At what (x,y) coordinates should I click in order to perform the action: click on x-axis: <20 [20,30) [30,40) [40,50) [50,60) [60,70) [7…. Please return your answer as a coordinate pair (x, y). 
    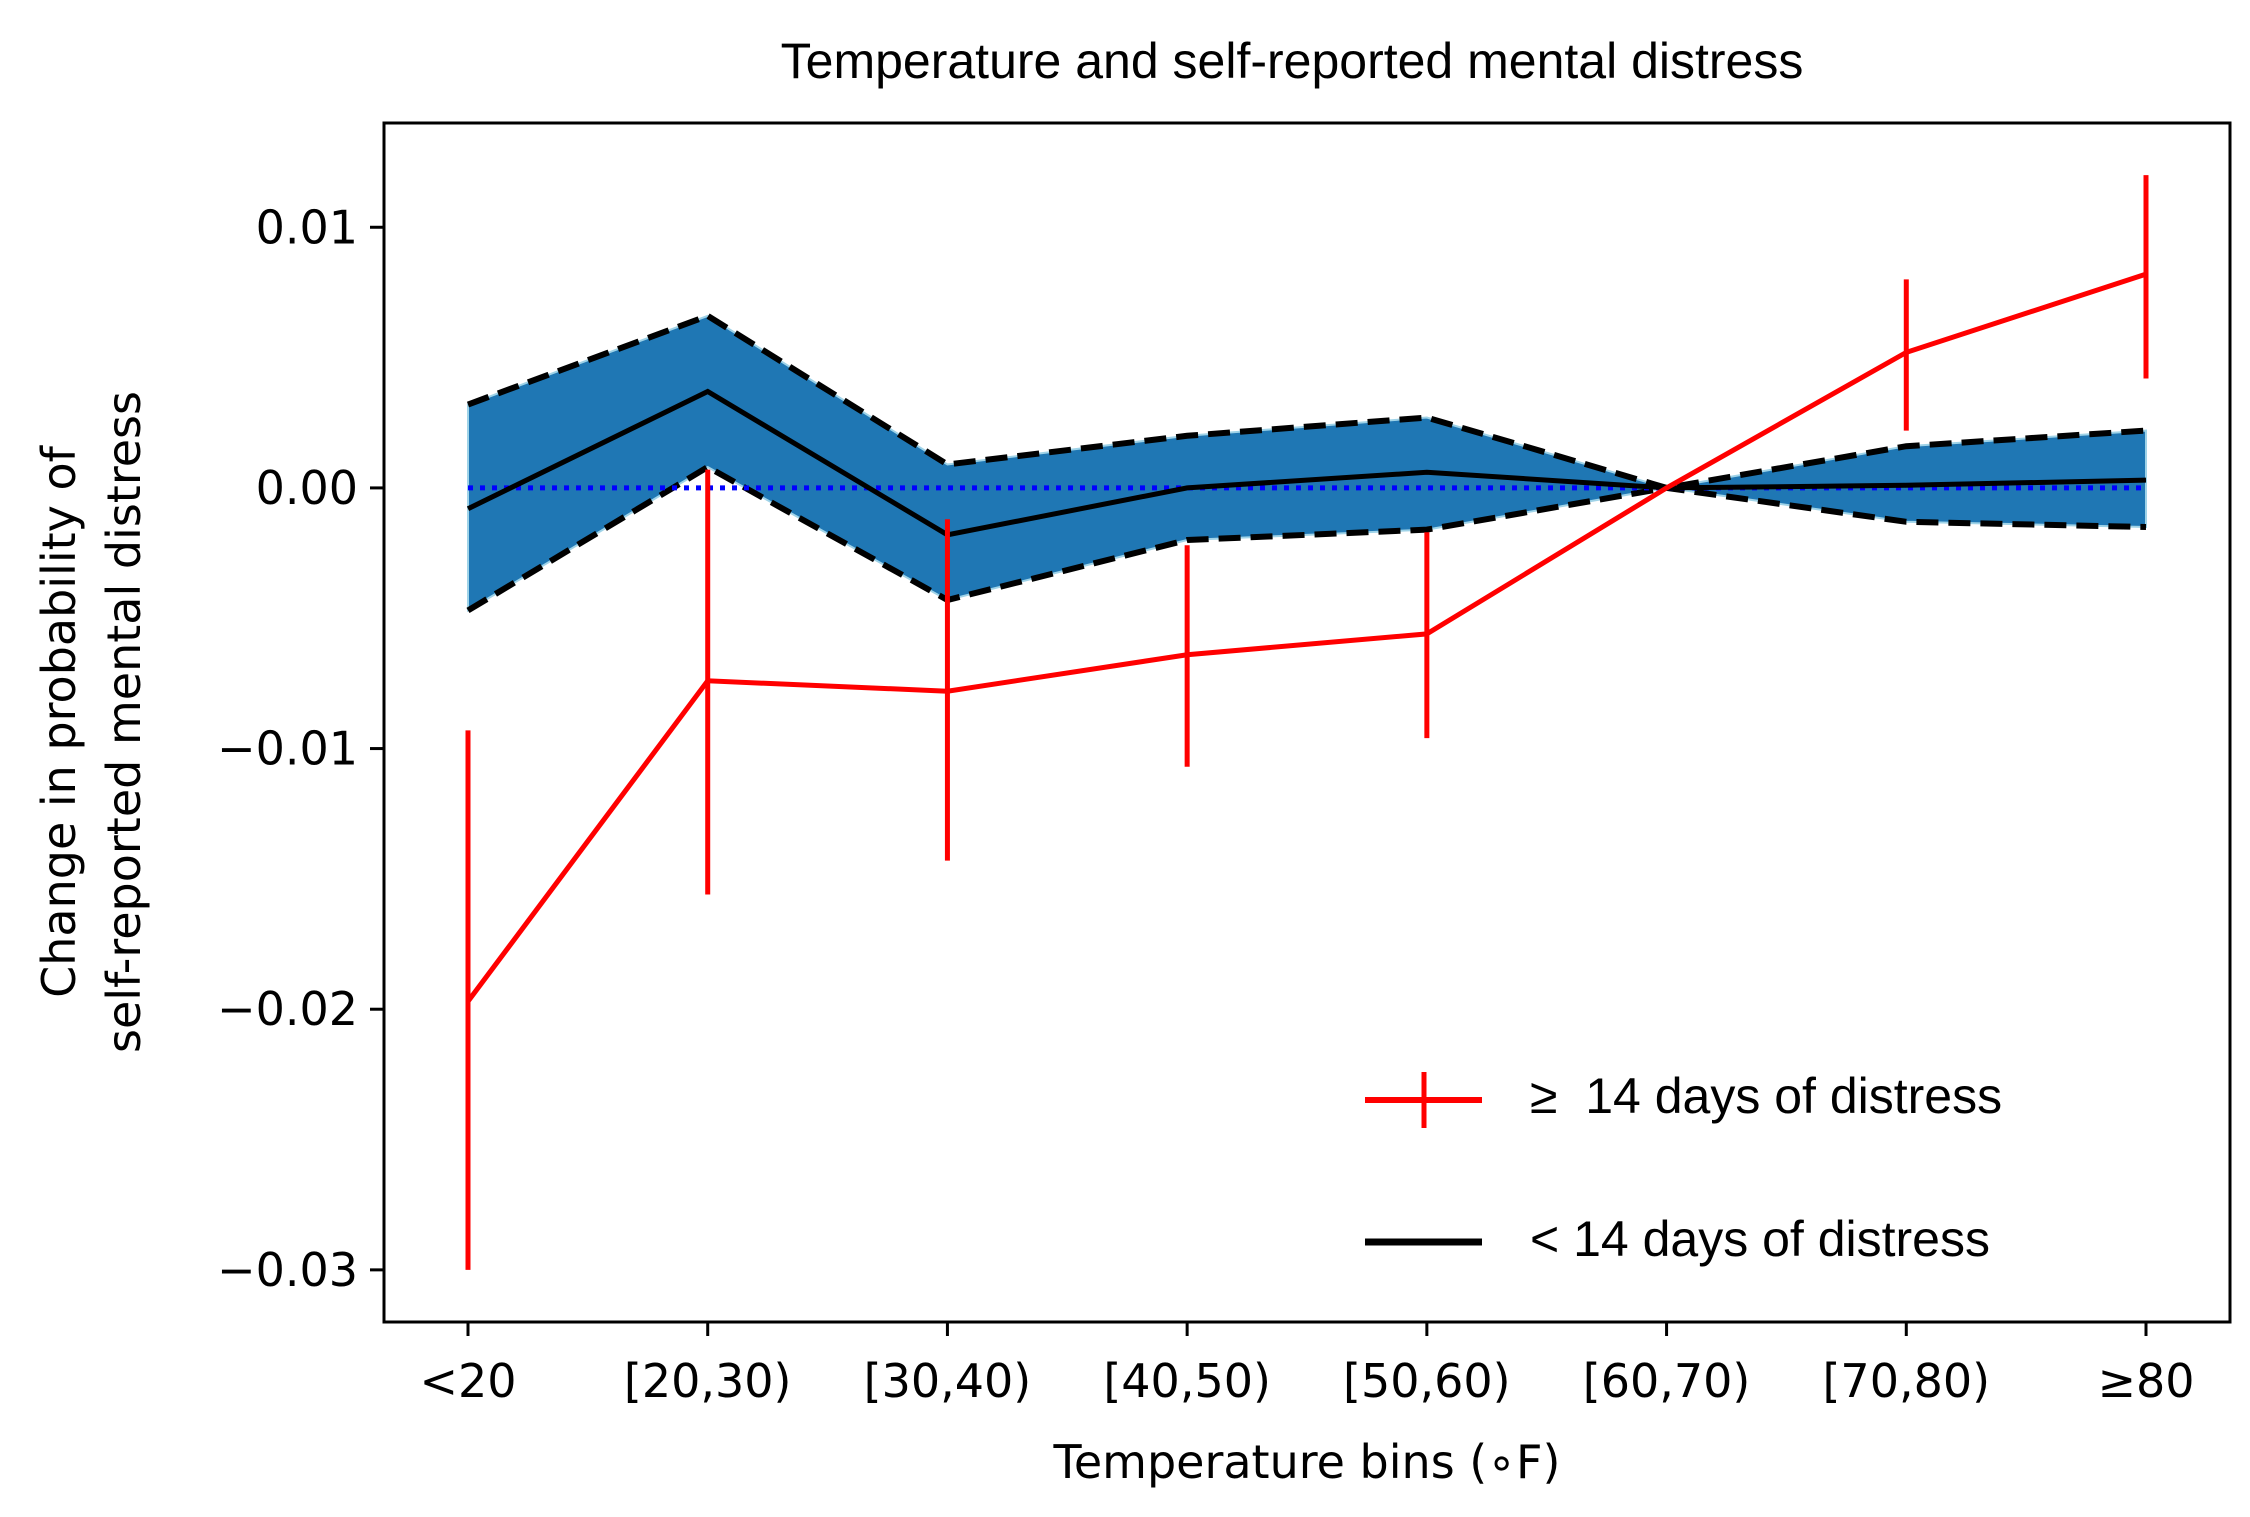
    Looking at the image, I should click on (1307, 1365).